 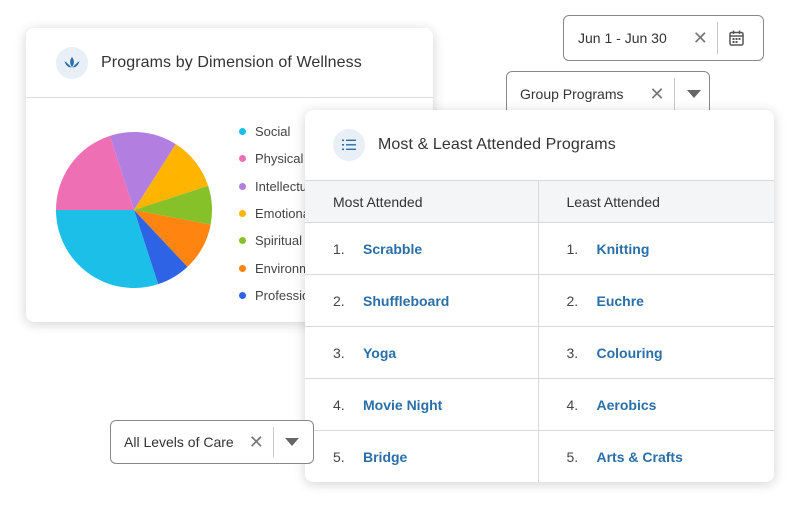 I want to click on legend-item: Emotional, so click(x=288, y=213).